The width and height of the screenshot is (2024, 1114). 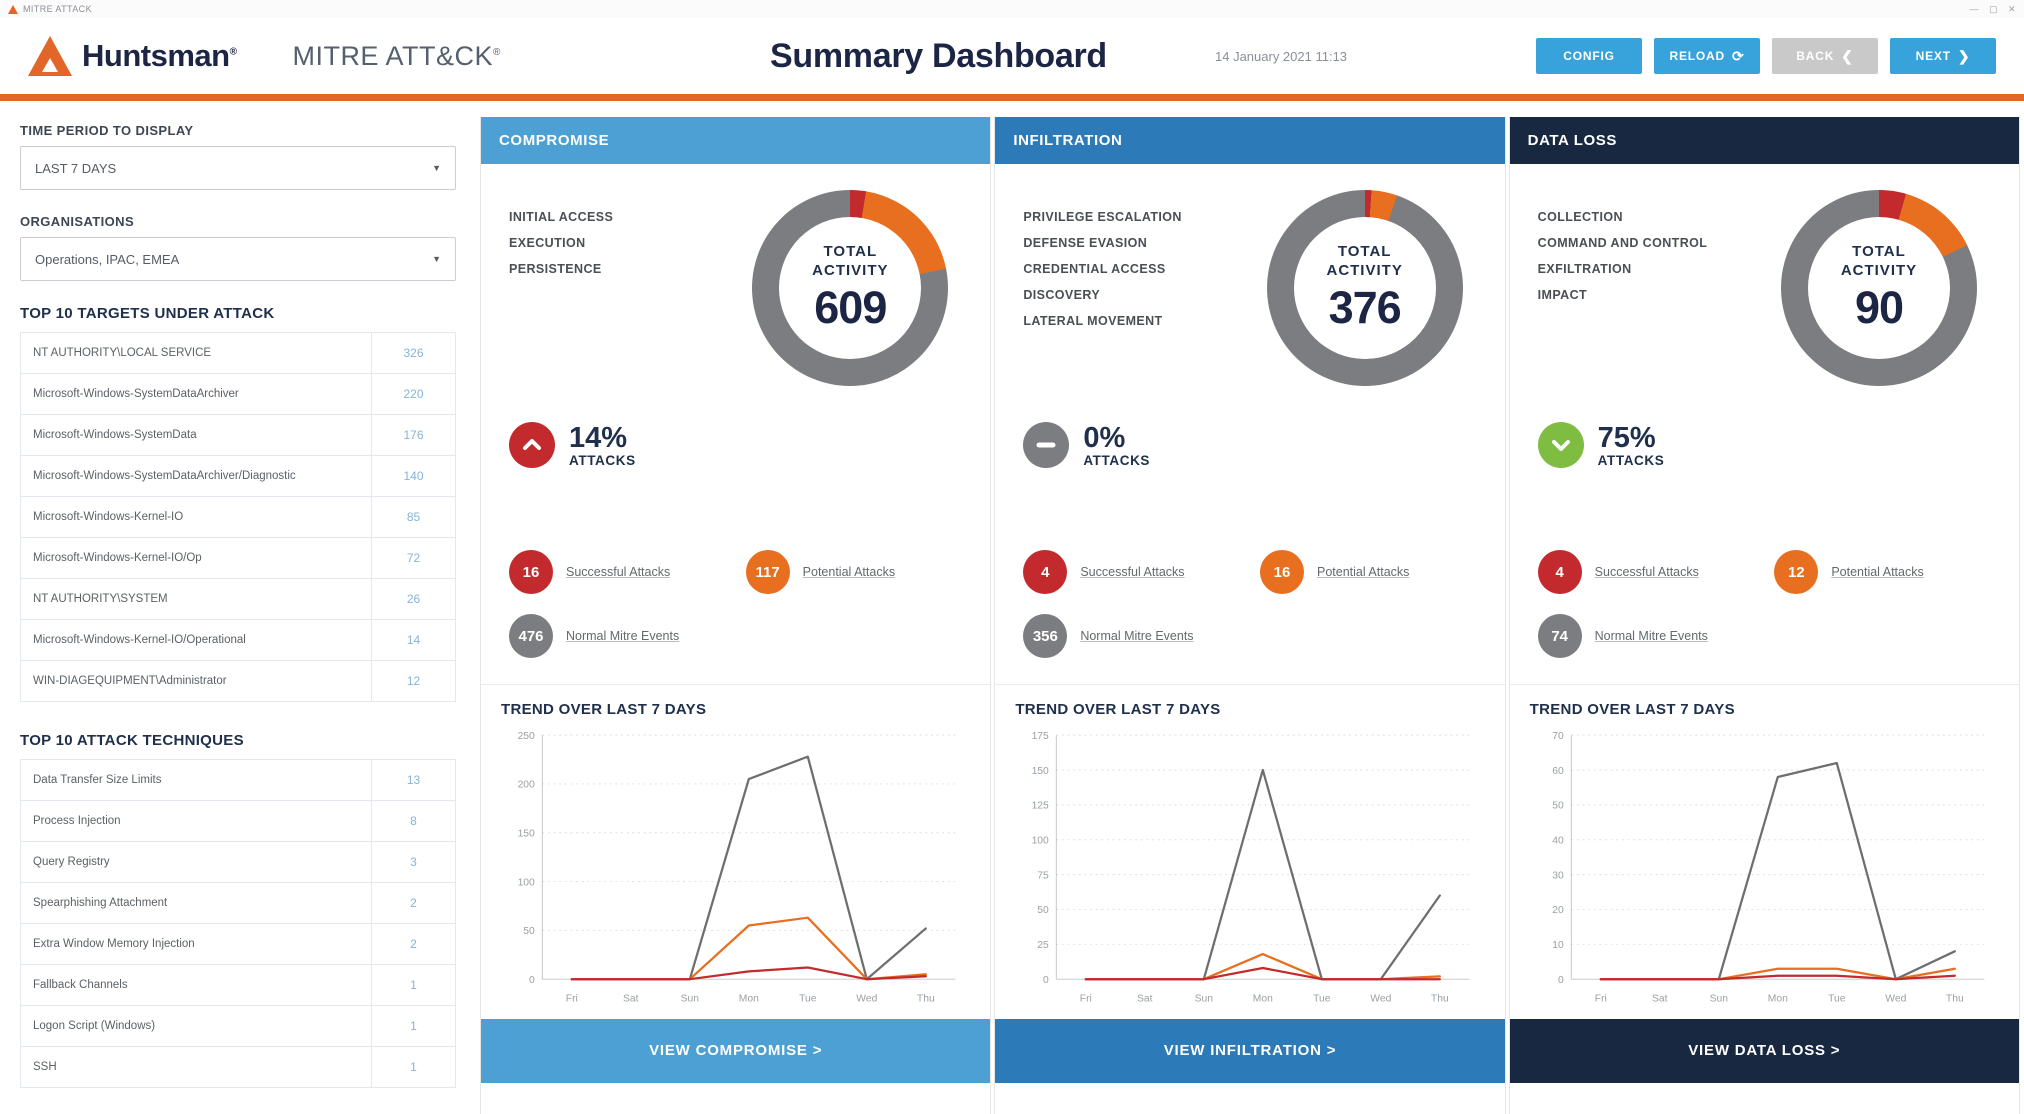 What do you see at coordinates (117, 558) in the screenshot?
I see `row-name: Microsoft-Windows-Kernel-IO/Op` at bounding box center [117, 558].